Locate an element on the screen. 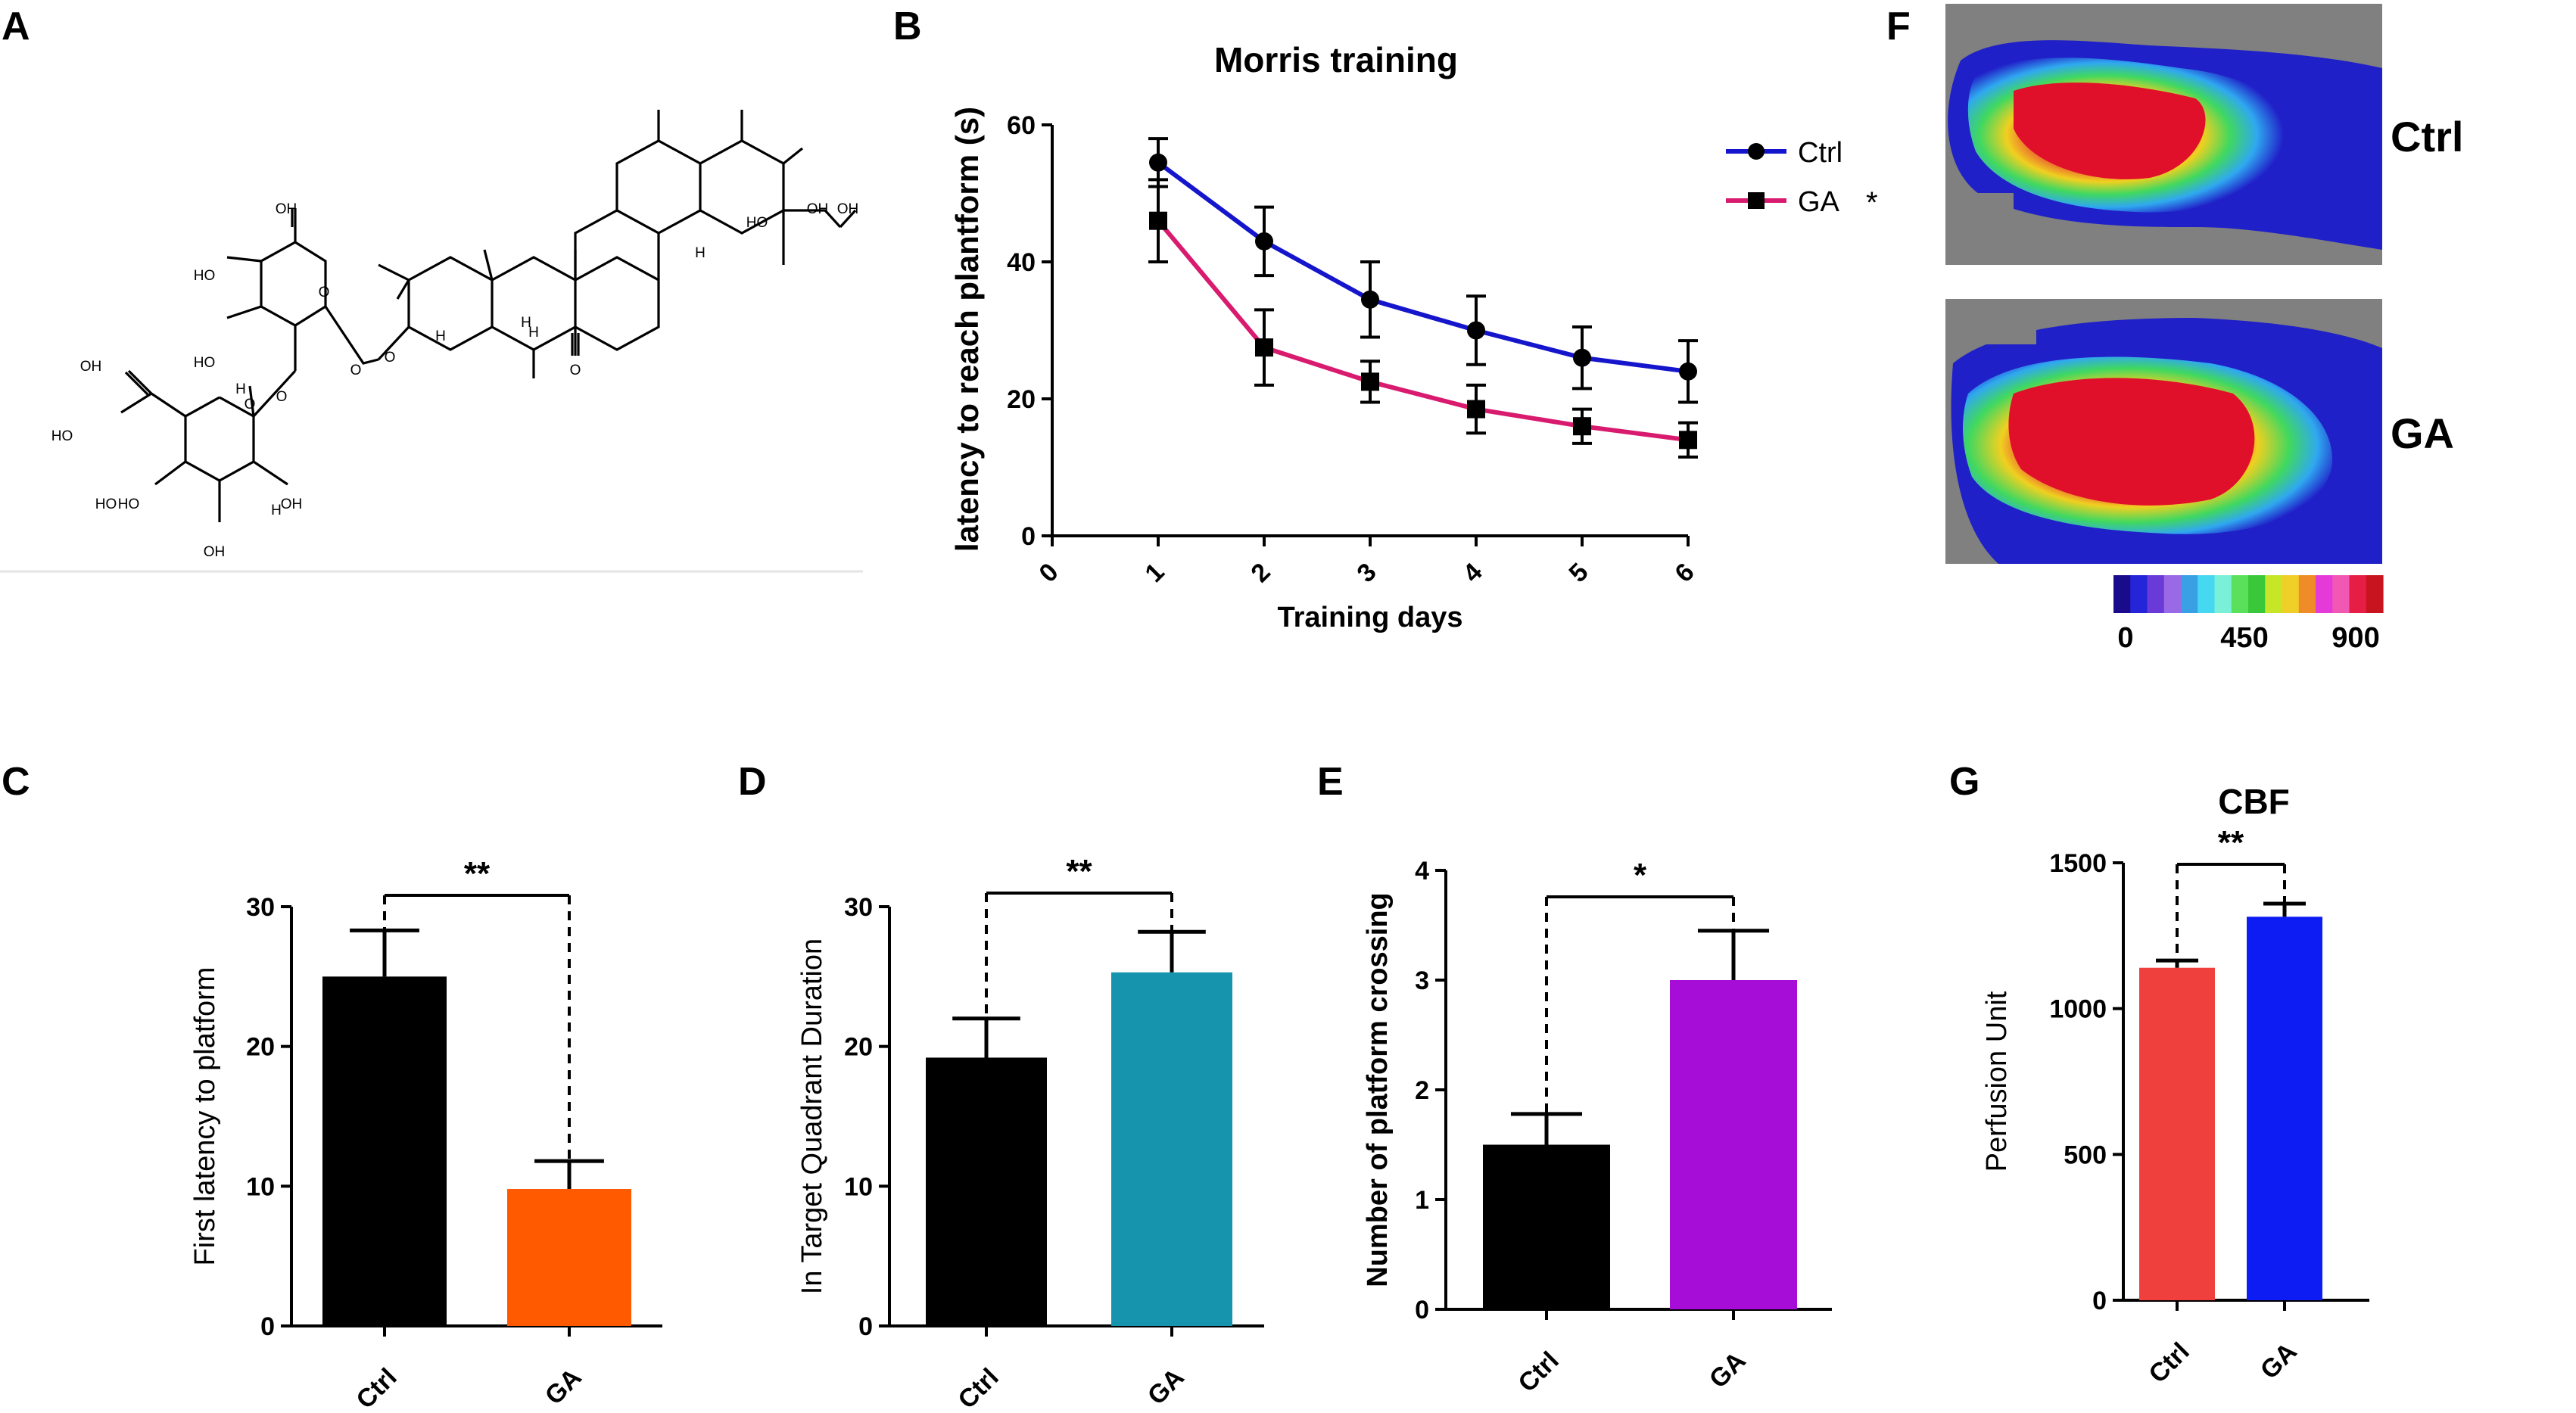 The image size is (2576, 1413). series-line-ga is located at coordinates (1422, 331).